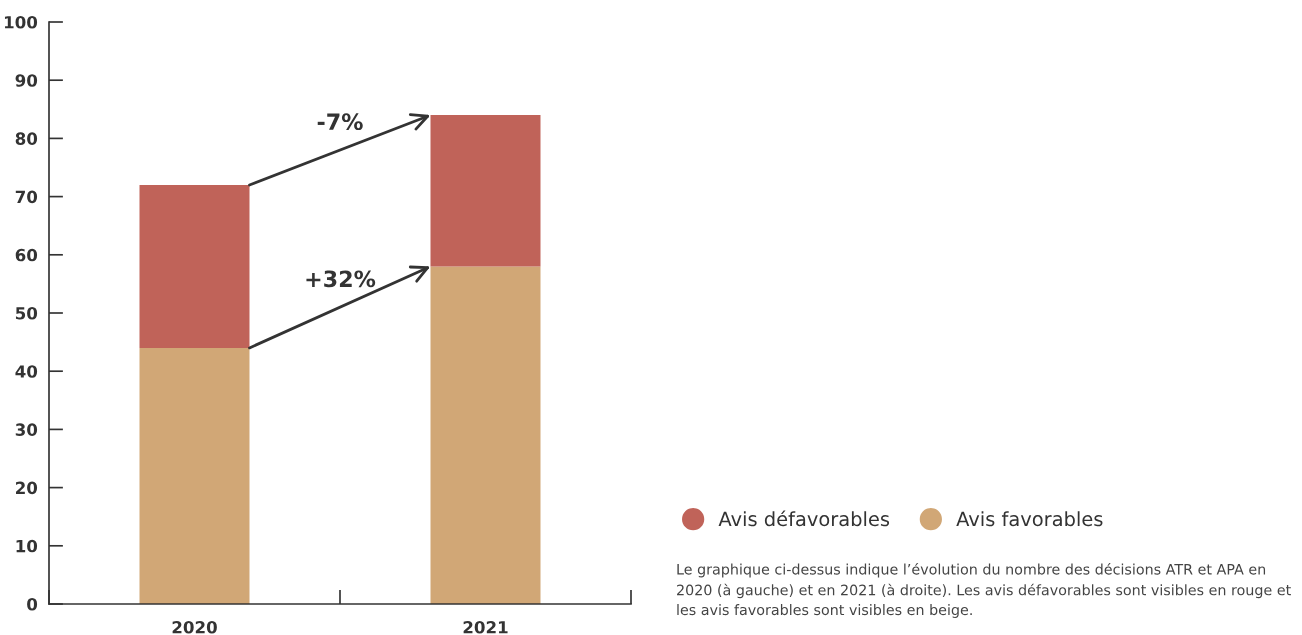  I want to click on text: Le graphique ci-dessus indique l’évolution du nombre des décisions ATR et APA en 2020 (à gauche) et en 2021 (à droite). Les avis défavorables sont visibles en rouge et les avis favorables sont visibles en beige., so click(984, 590).